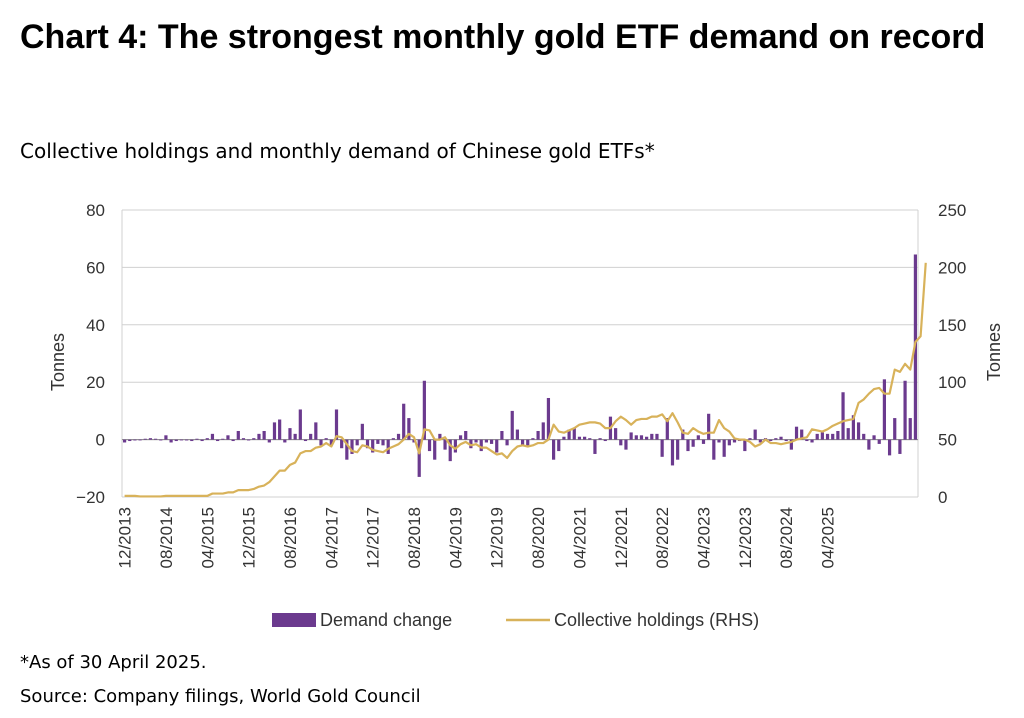 The width and height of the screenshot is (1024, 718). I want to click on y2-axis-label: Tonnes, so click(994, 352).